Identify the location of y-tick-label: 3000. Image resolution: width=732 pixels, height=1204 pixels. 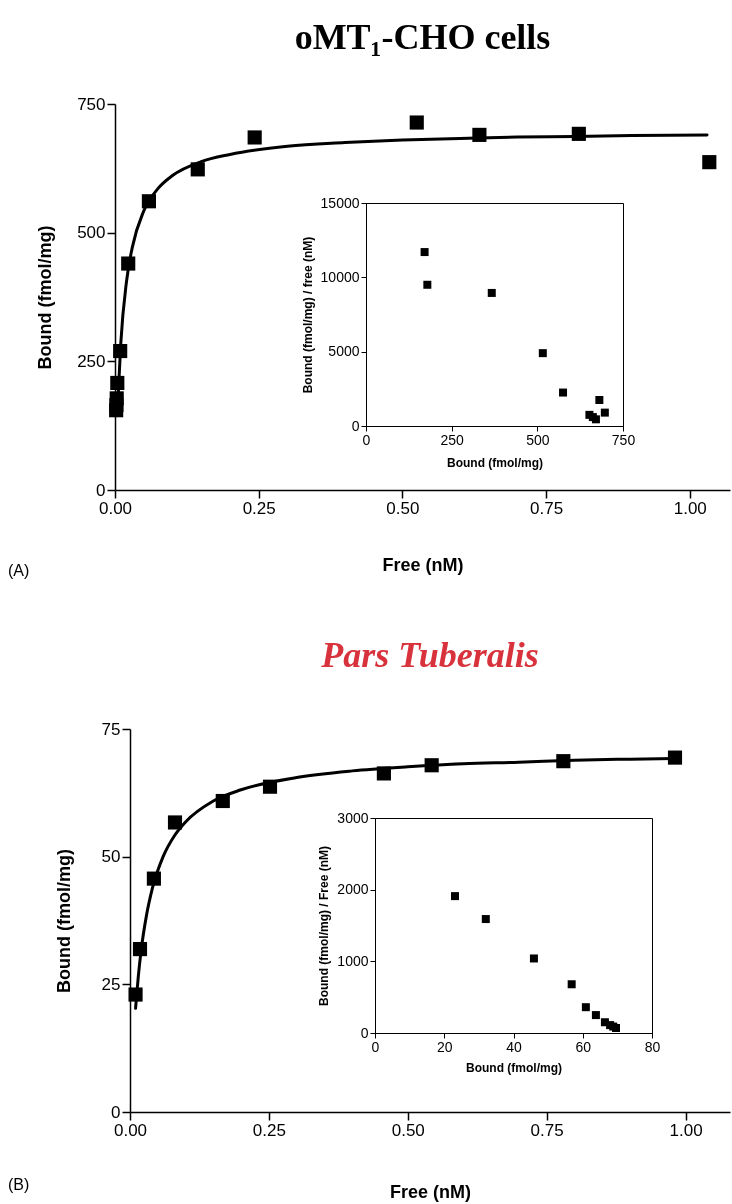
(353, 817).